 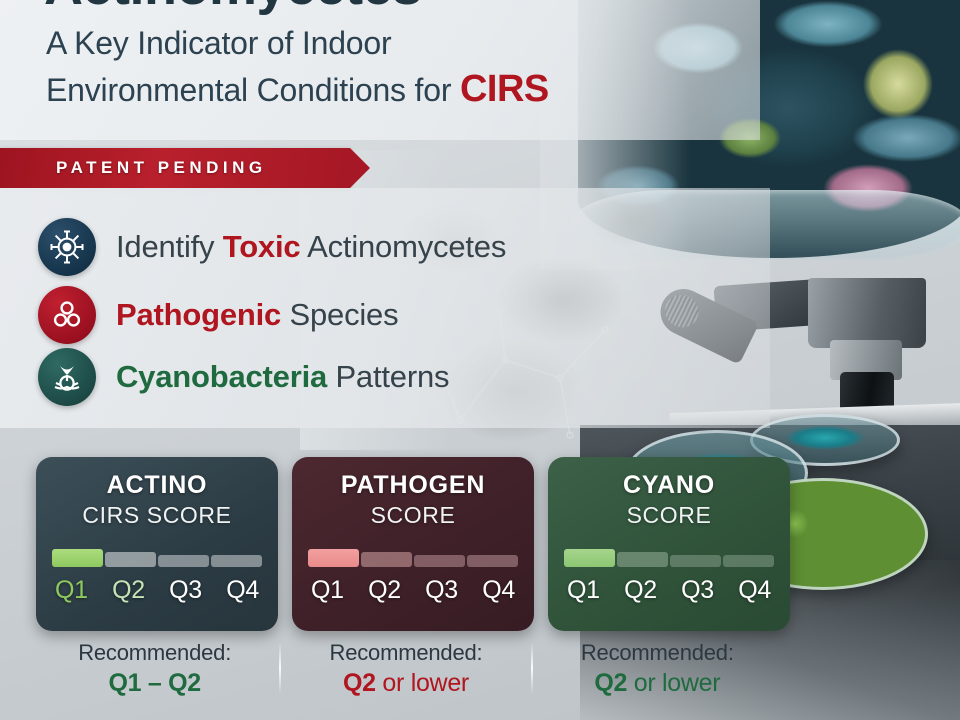 I want to click on cirs-highlight: CIRS, so click(x=504, y=89).